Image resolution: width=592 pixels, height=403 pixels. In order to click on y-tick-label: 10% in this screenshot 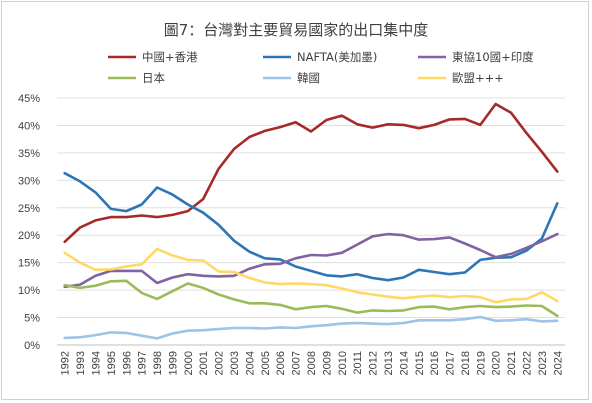, I will do `click(29, 291)`.